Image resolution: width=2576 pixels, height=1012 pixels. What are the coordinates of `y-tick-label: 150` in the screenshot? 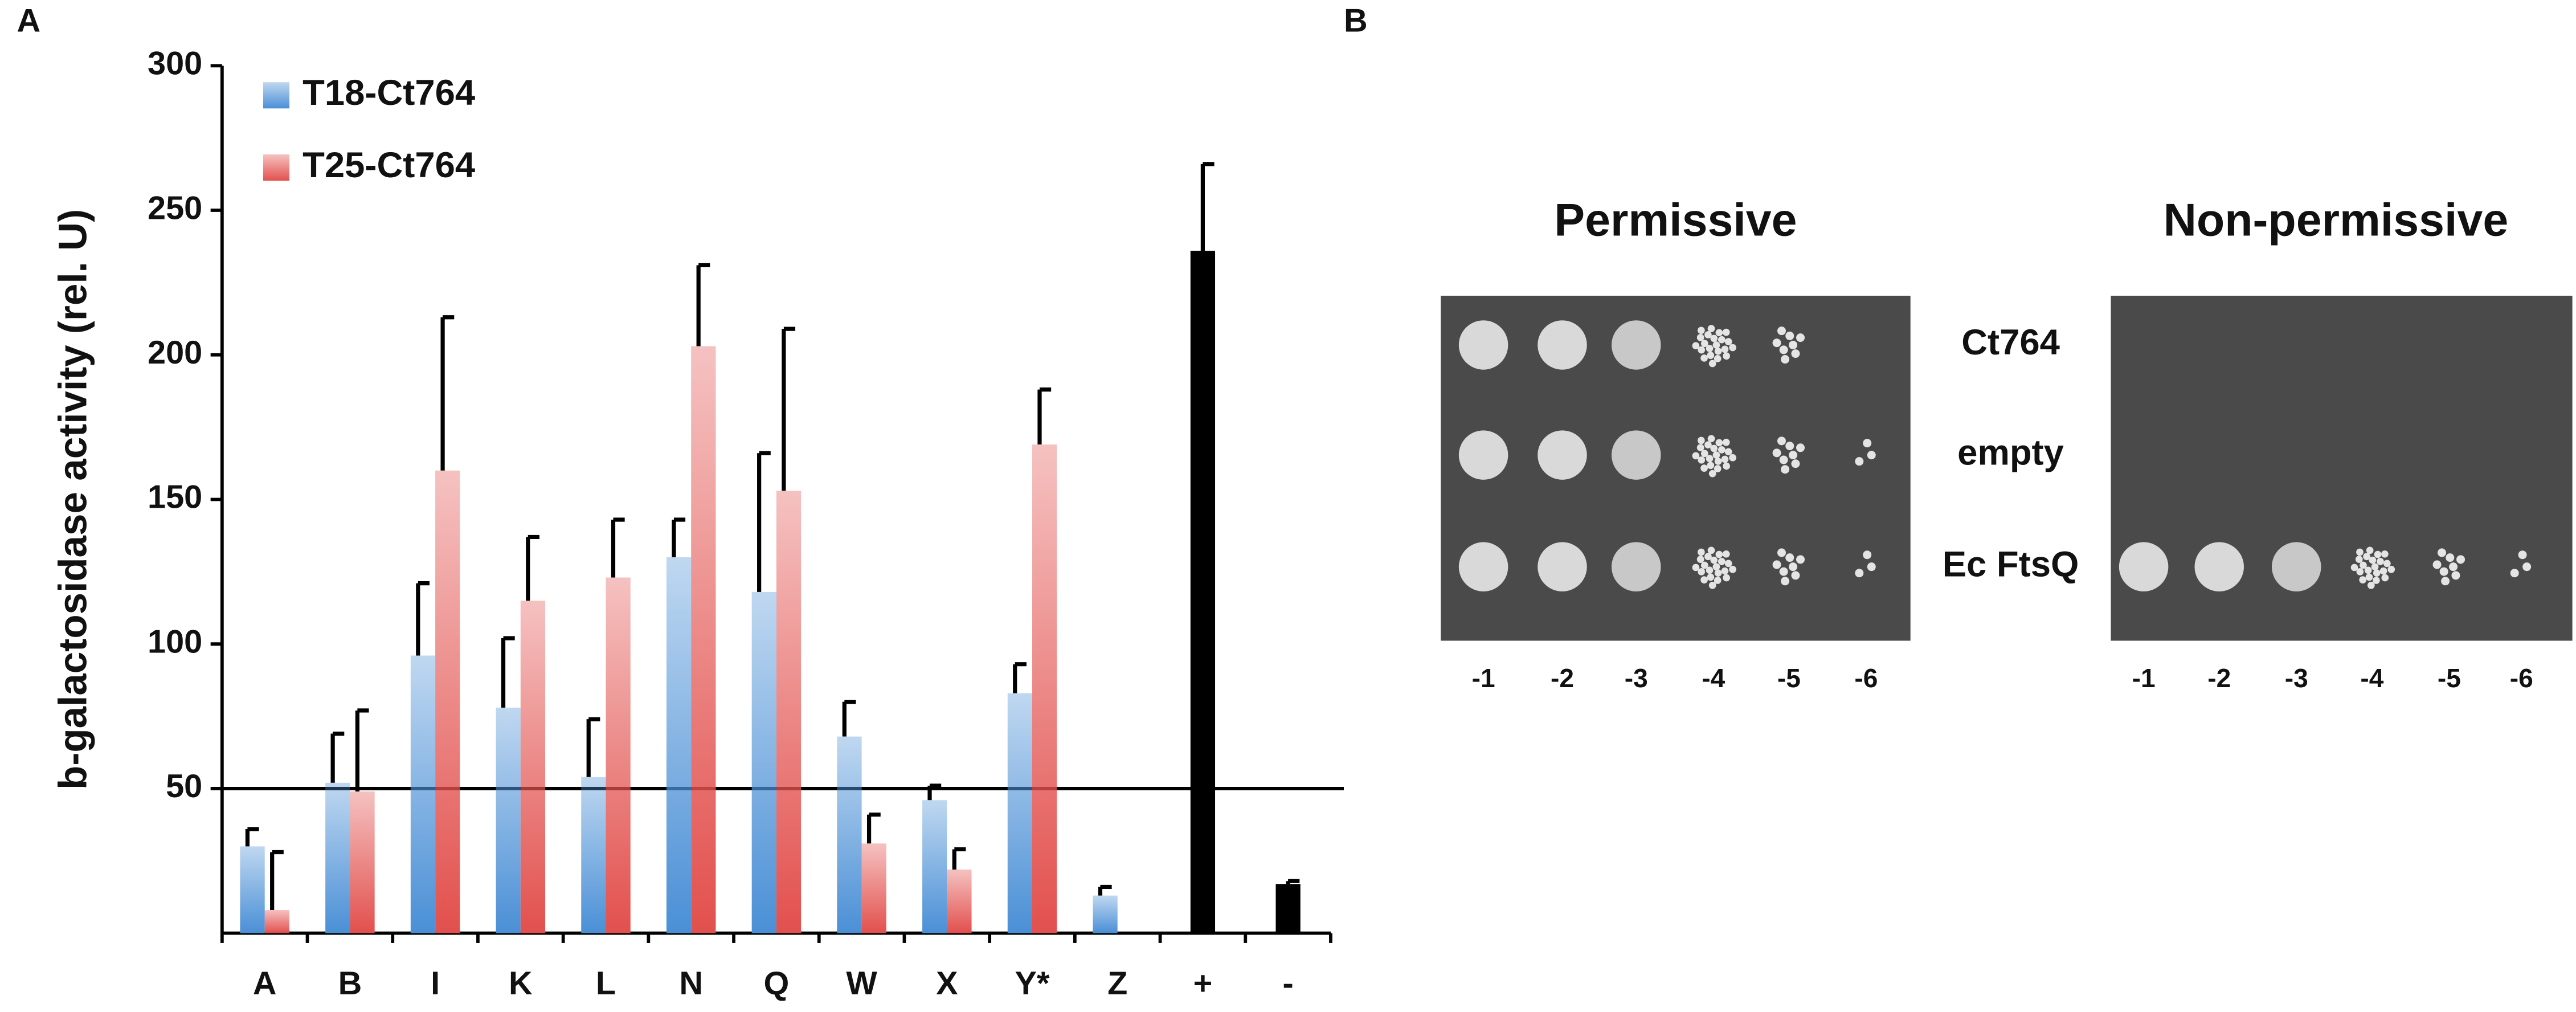 It's located at (175, 497).